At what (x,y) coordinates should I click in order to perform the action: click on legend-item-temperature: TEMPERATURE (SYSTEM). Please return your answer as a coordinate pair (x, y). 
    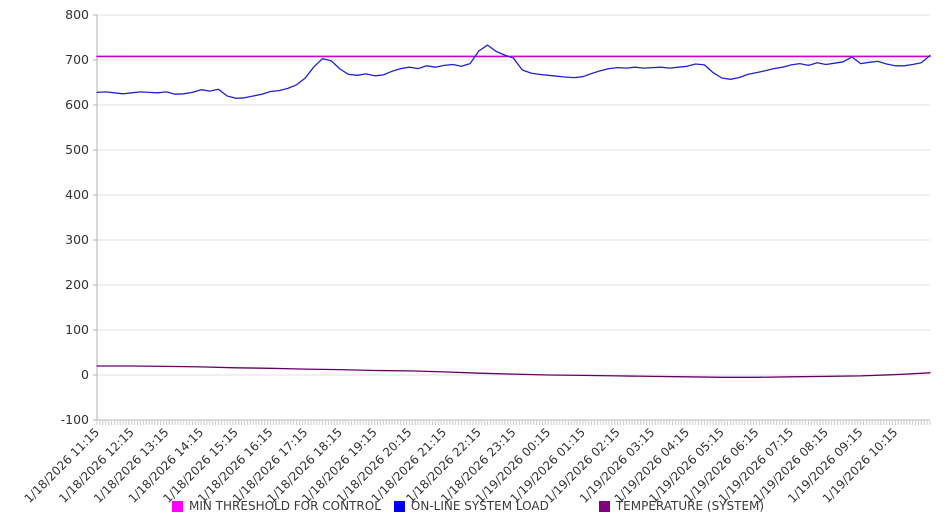
    Looking at the image, I should click on (681, 506).